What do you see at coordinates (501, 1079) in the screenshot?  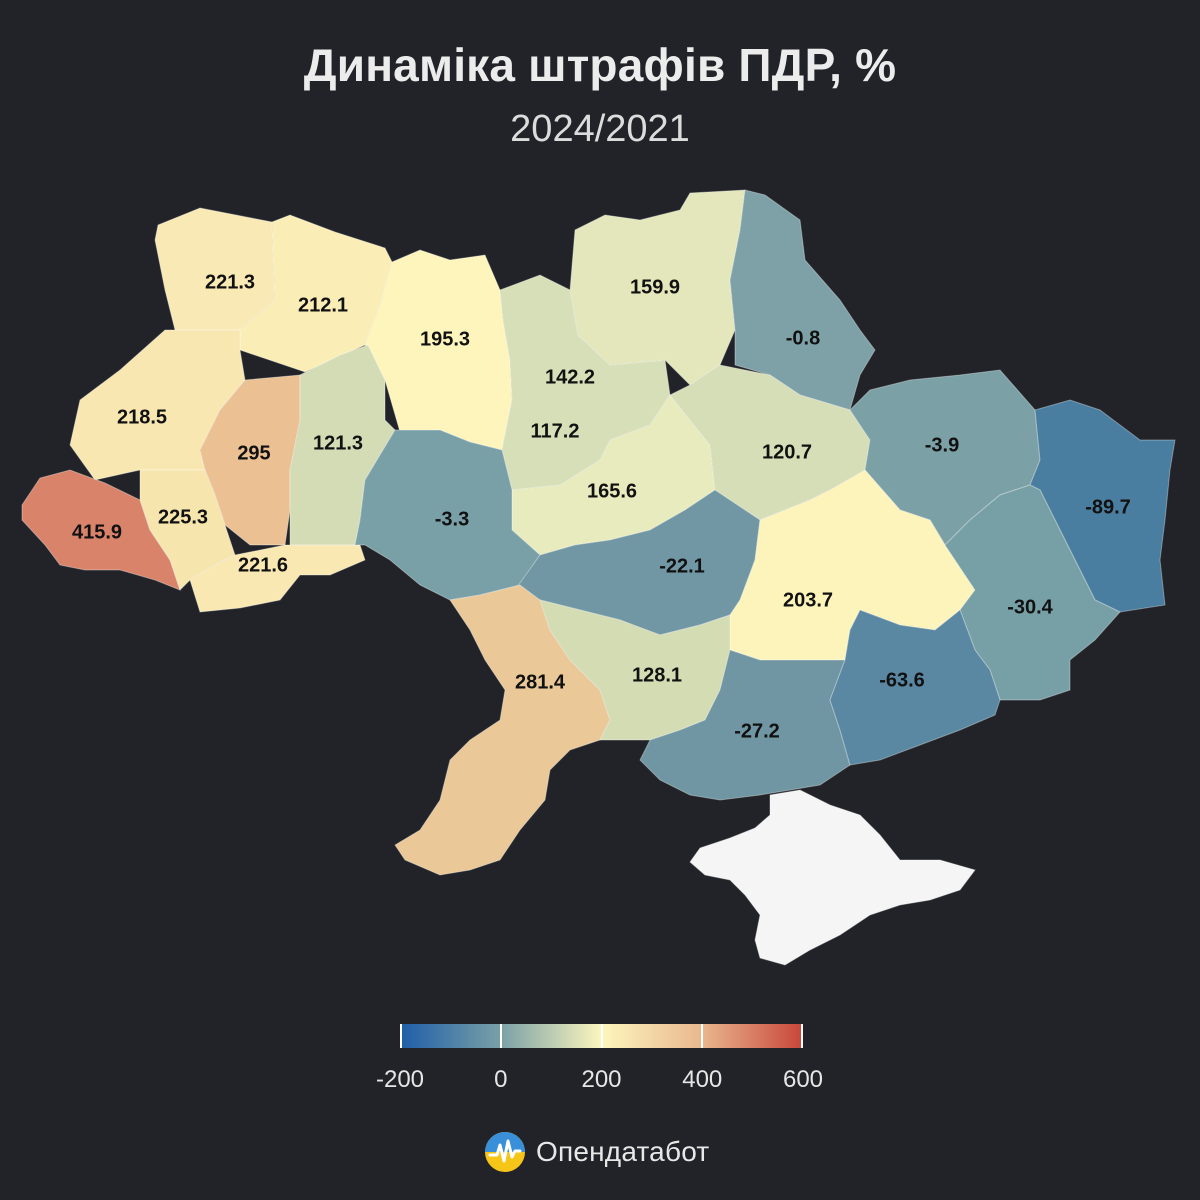 I see `legend-tick-label: 0` at bounding box center [501, 1079].